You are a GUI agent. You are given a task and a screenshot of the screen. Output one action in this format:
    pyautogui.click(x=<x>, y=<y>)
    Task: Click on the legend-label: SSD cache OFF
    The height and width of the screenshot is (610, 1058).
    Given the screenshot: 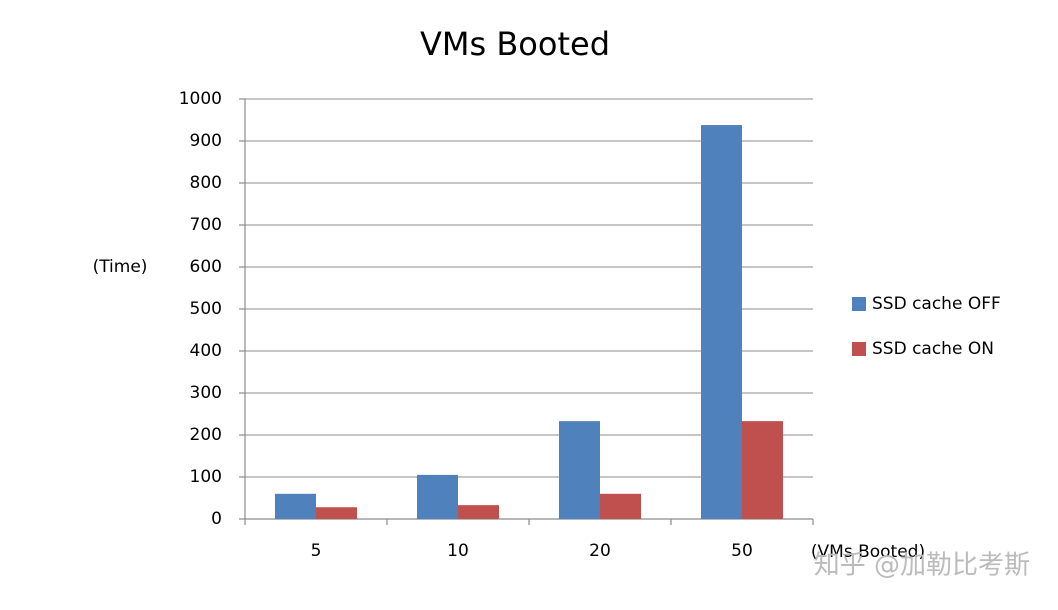 What is the action you would take?
    pyautogui.click(x=936, y=304)
    